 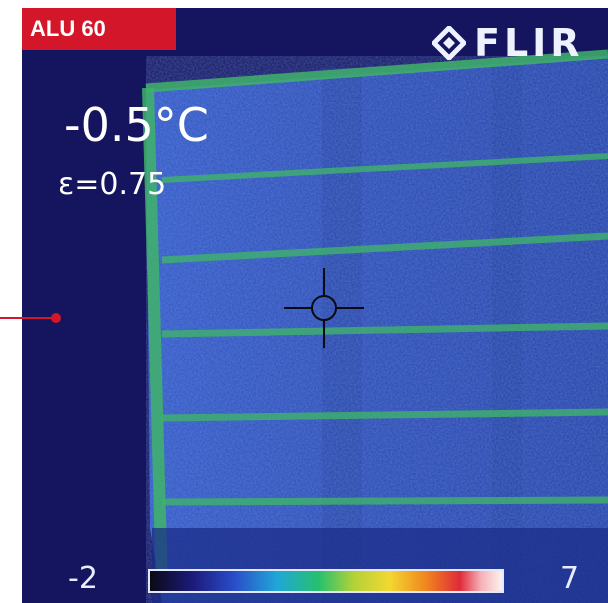 I want to click on callout-dot, so click(x=56, y=318).